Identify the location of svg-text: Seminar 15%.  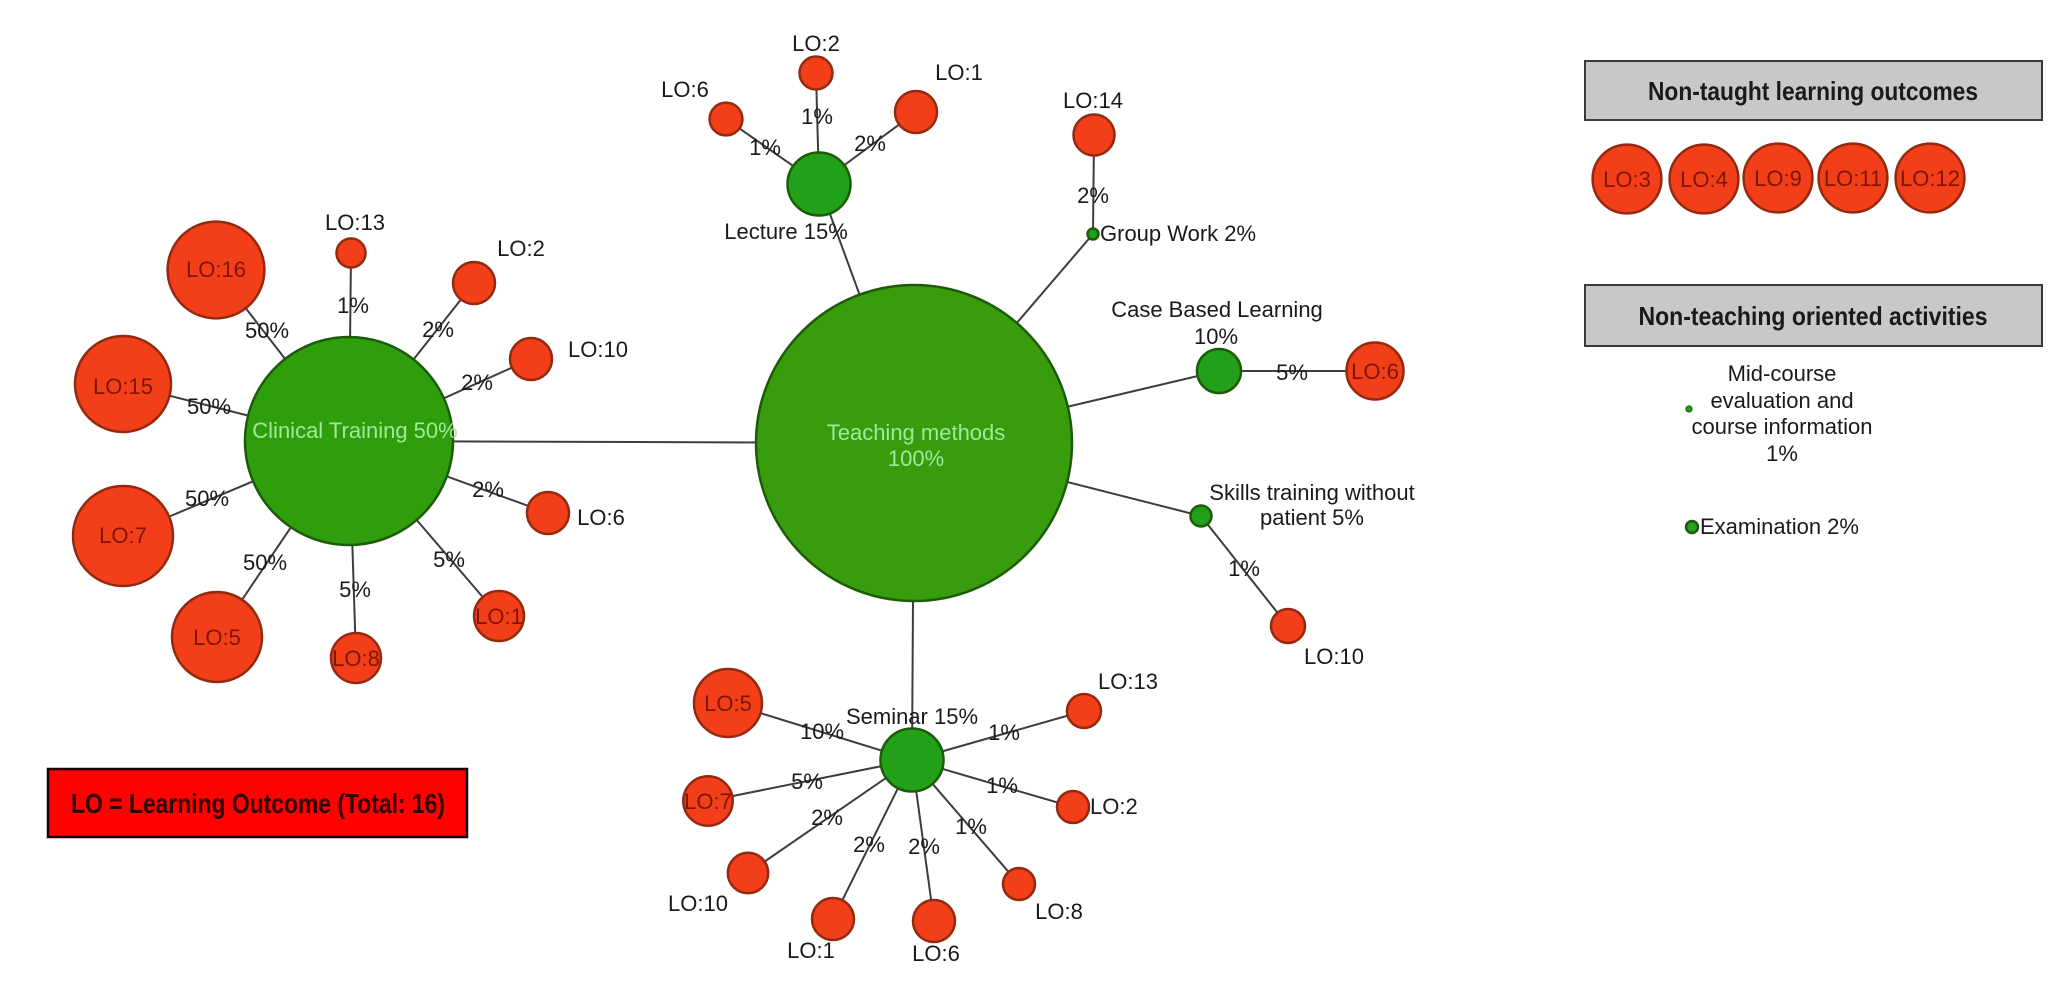
(912, 716).